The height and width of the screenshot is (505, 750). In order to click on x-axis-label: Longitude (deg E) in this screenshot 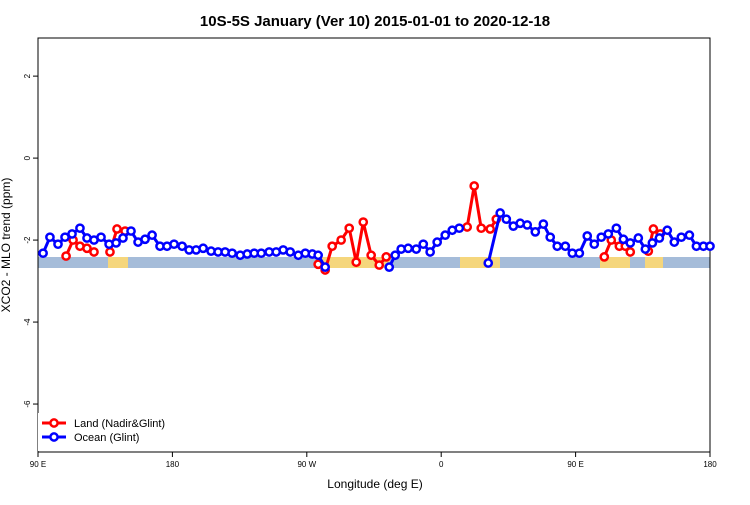, I will do `click(374, 484)`.